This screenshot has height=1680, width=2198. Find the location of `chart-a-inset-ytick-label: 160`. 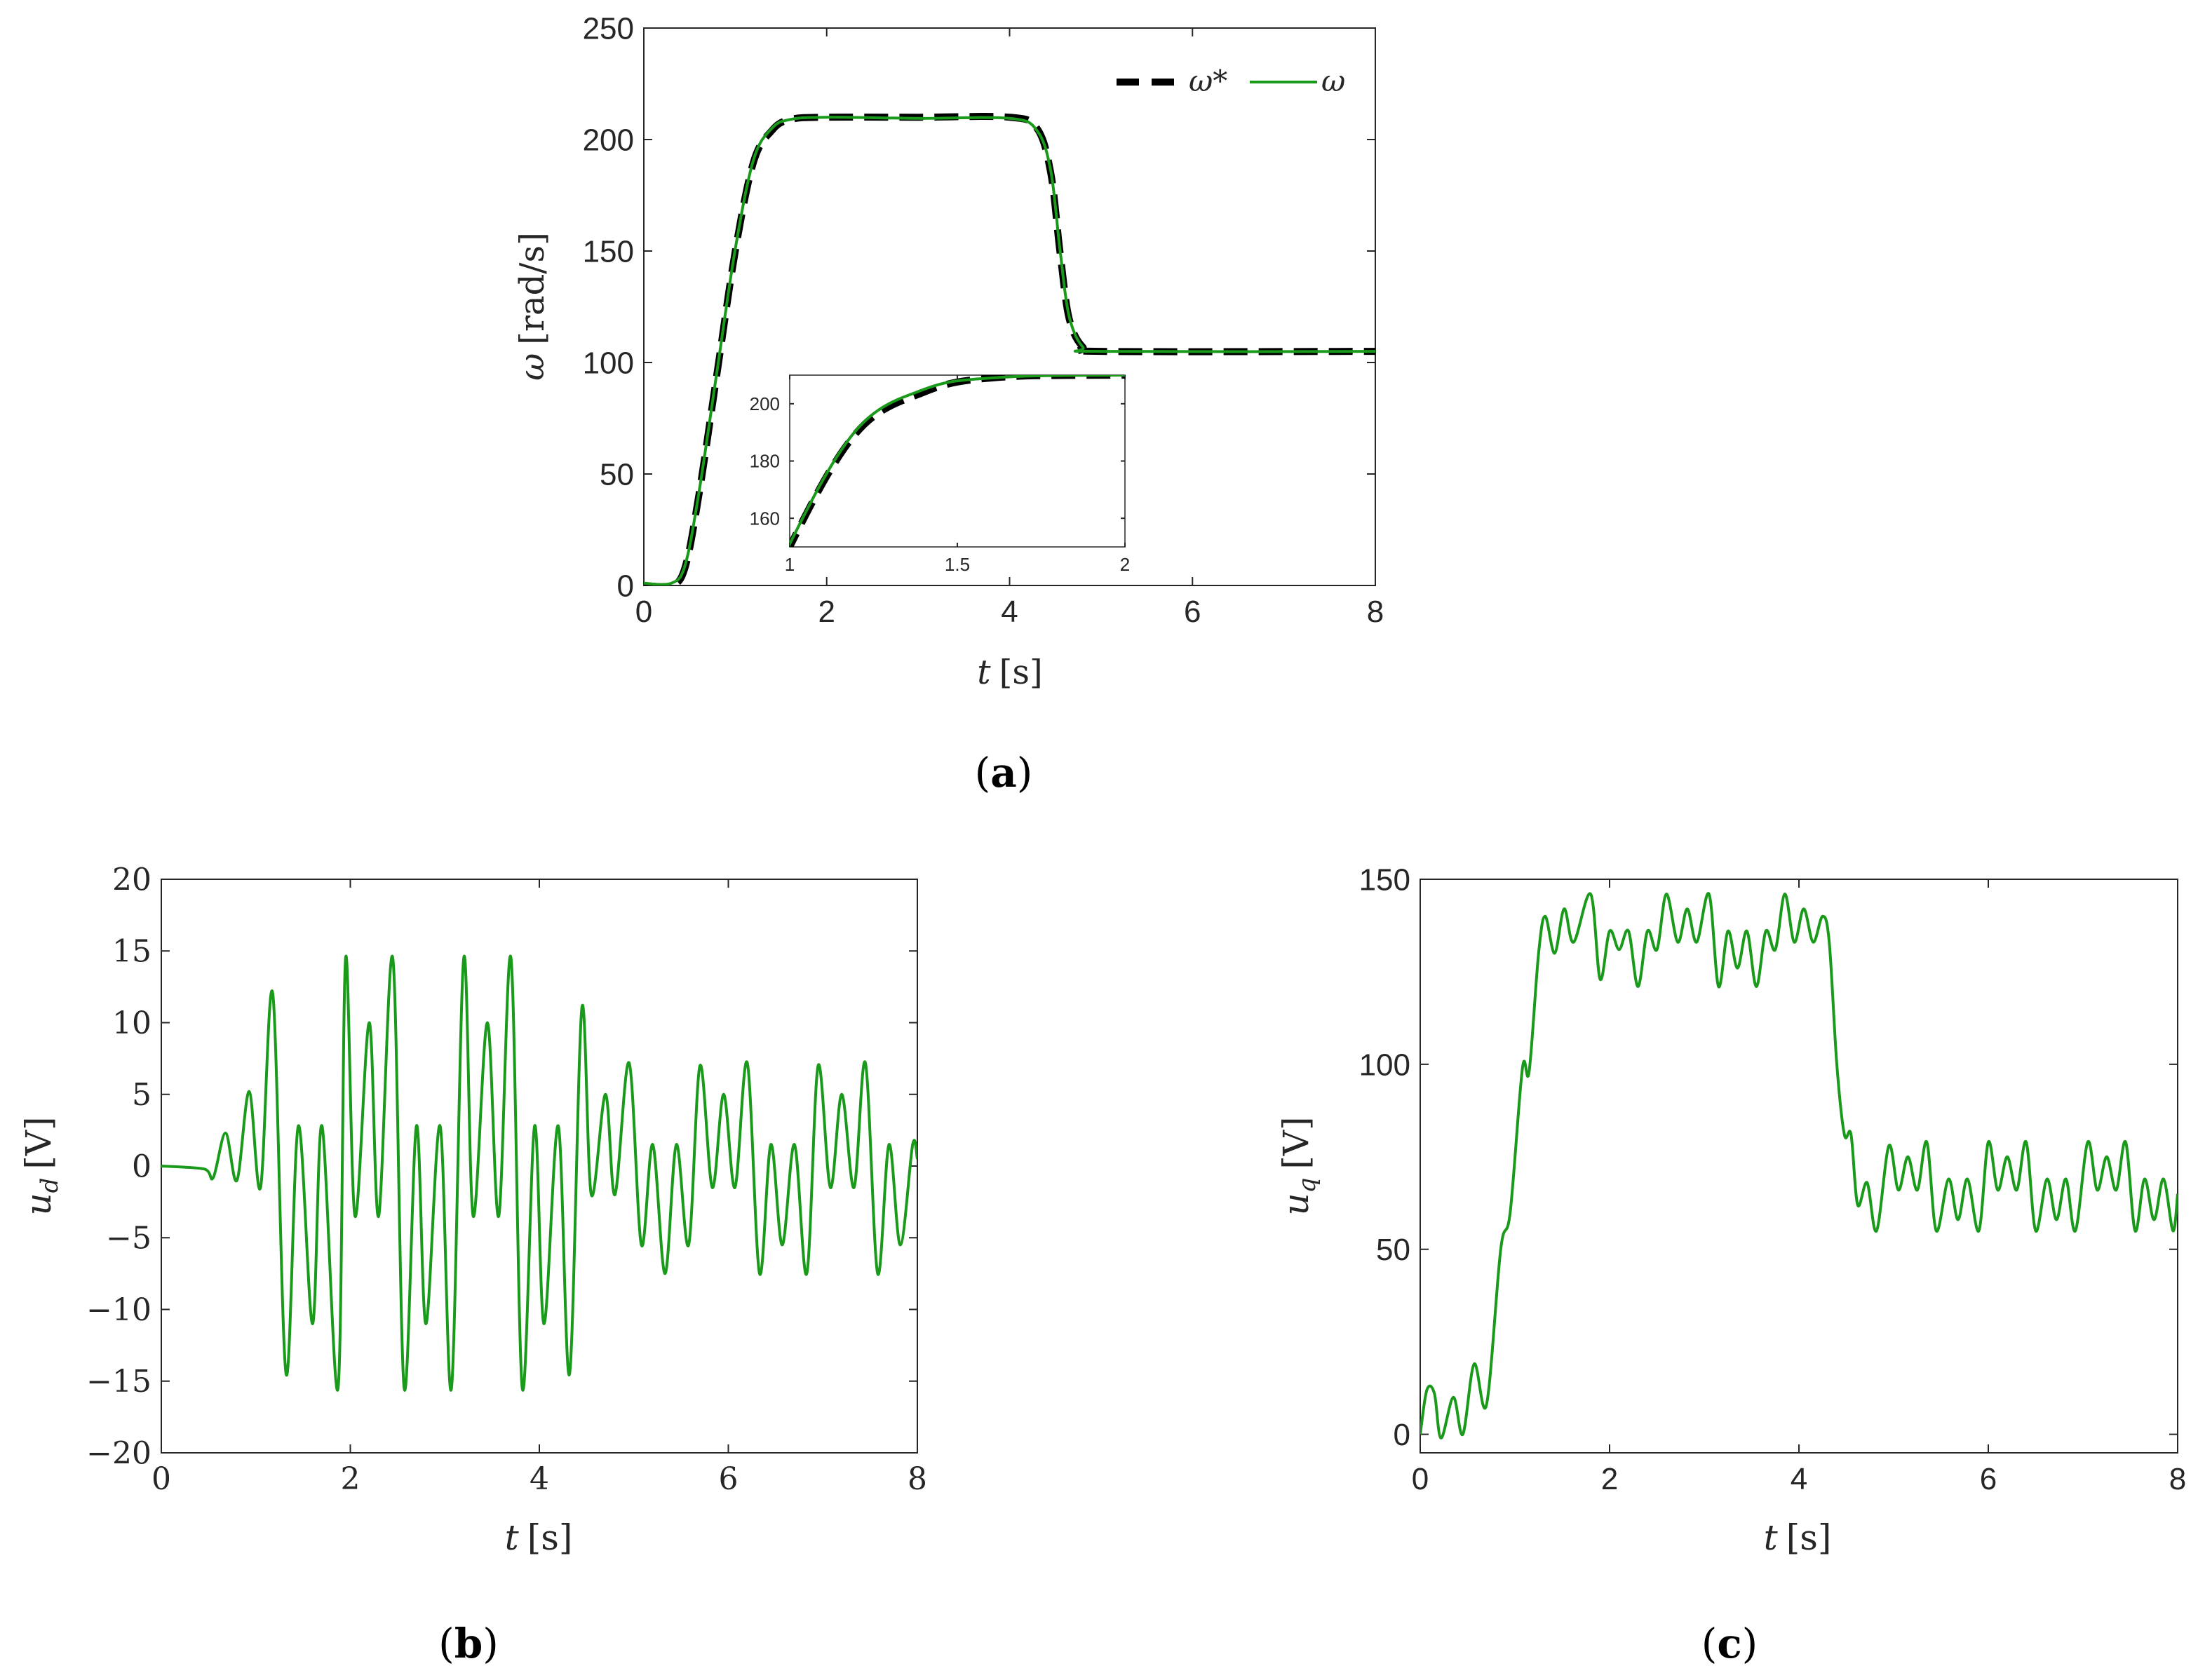

chart-a-inset-ytick-label: 160 is located at coordinates (765, 518).